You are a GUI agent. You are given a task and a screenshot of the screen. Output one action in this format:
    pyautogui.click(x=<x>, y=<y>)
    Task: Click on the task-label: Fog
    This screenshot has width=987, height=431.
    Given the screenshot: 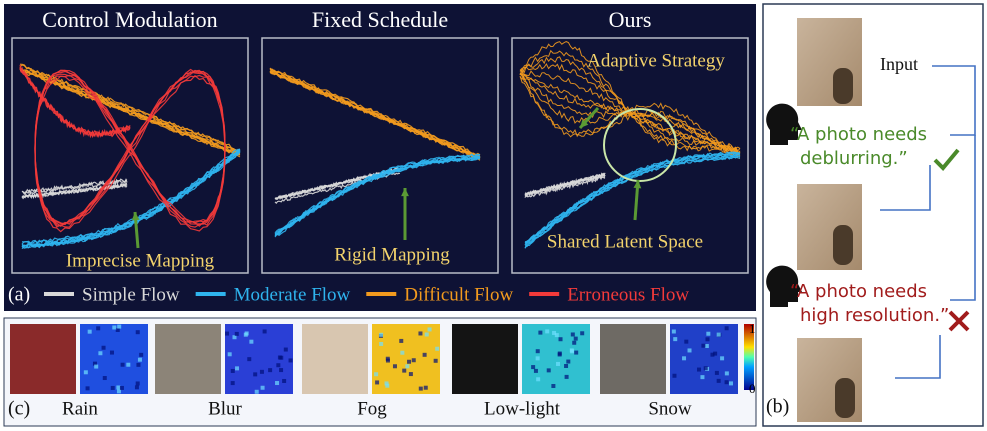 What is the action you would take?
    pyautogui.click(x=372, y=408)
    